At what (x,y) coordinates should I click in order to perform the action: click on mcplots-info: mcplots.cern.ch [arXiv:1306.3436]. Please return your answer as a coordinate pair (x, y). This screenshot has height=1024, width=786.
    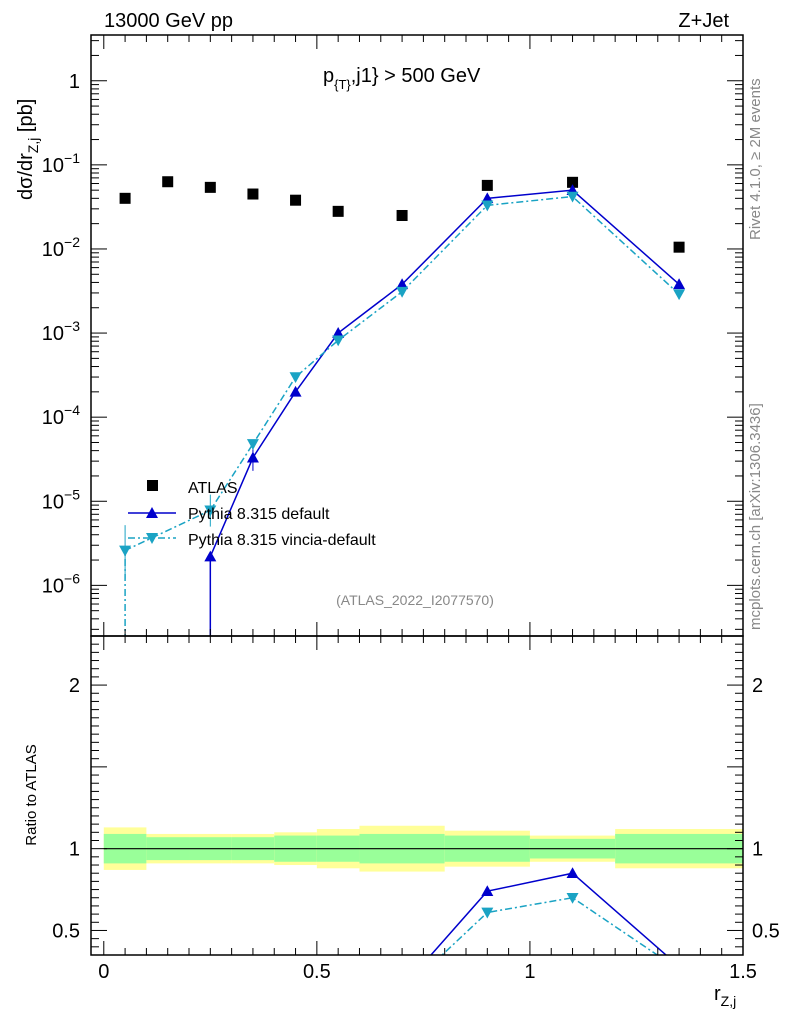
    Looking at the image, I should click on (755, 516).